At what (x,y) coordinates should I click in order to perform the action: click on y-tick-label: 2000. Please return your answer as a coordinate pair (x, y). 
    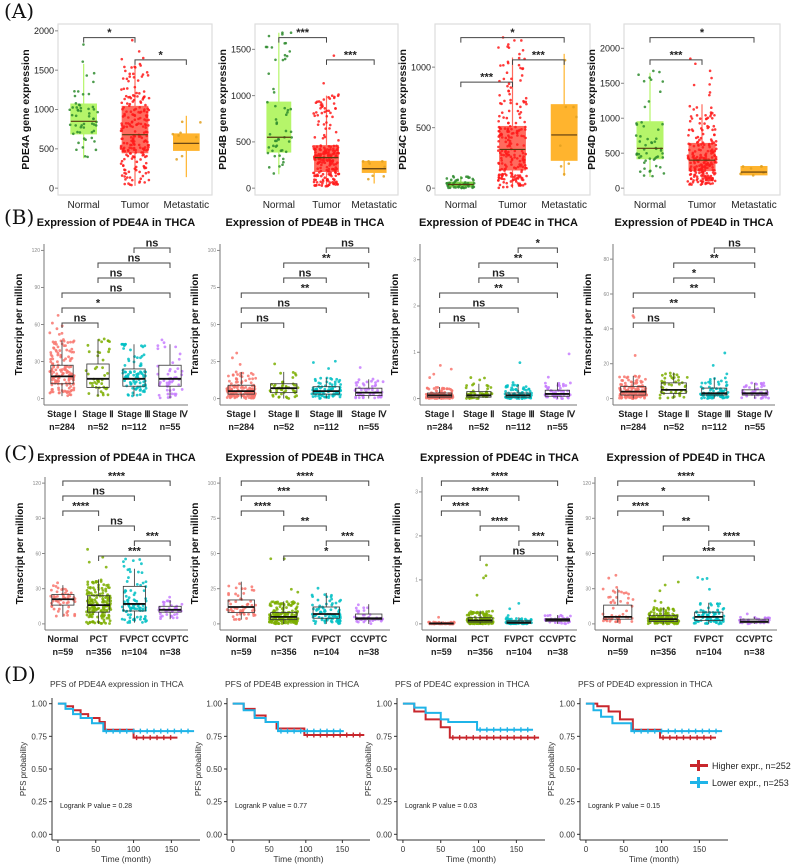
    Looking at the image, I should click on (44, 31).